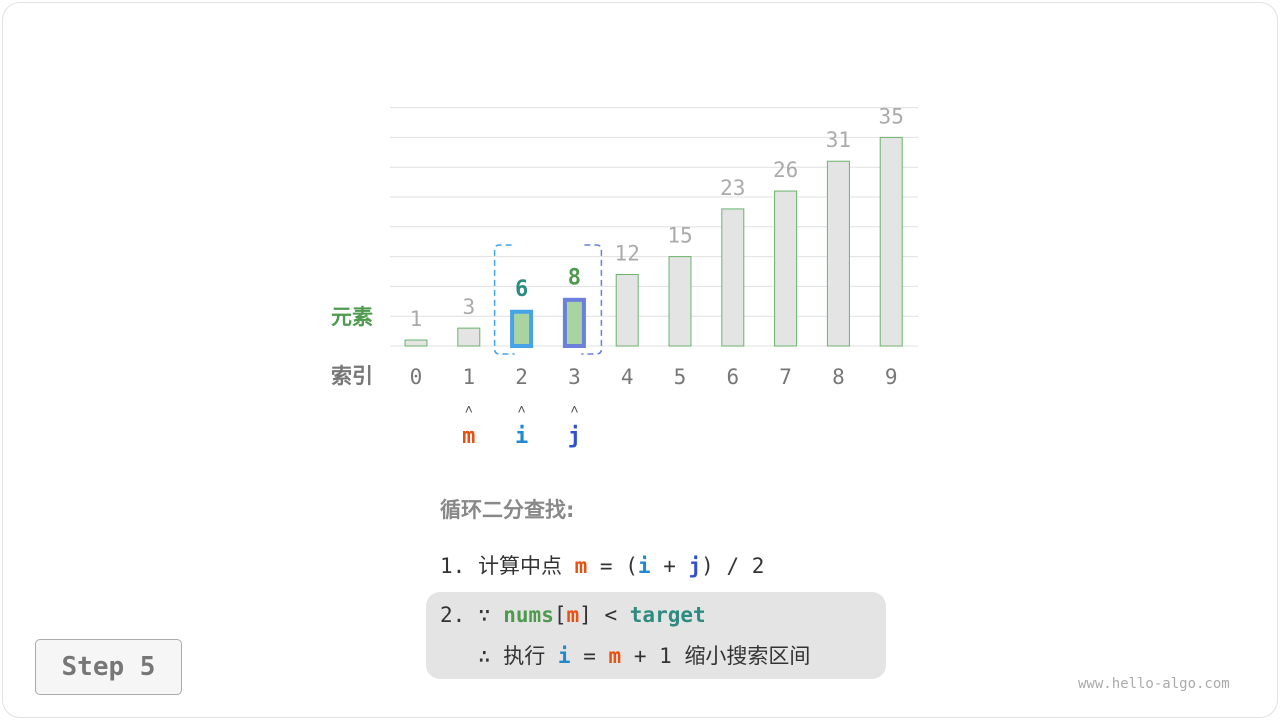  Describe the element at coordinates (521, 377) in the screenshot. I see `index-label: 2` at that location.